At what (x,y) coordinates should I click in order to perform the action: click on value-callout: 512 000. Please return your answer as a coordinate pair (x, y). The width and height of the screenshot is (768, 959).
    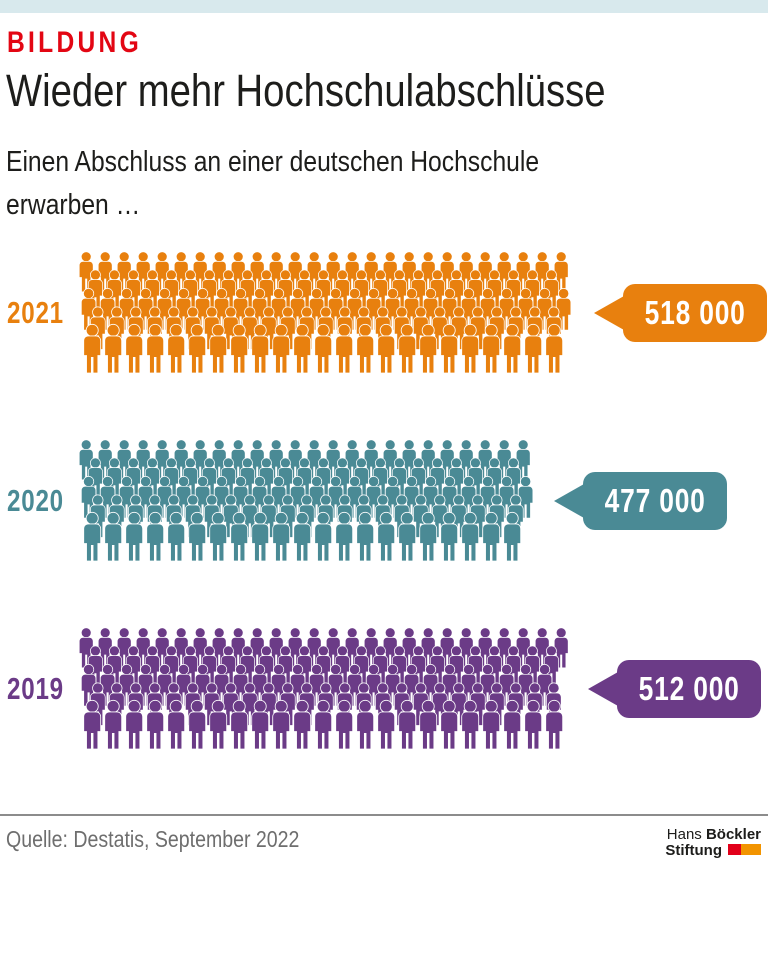
    Looking at the image, I should click on (674, 689).